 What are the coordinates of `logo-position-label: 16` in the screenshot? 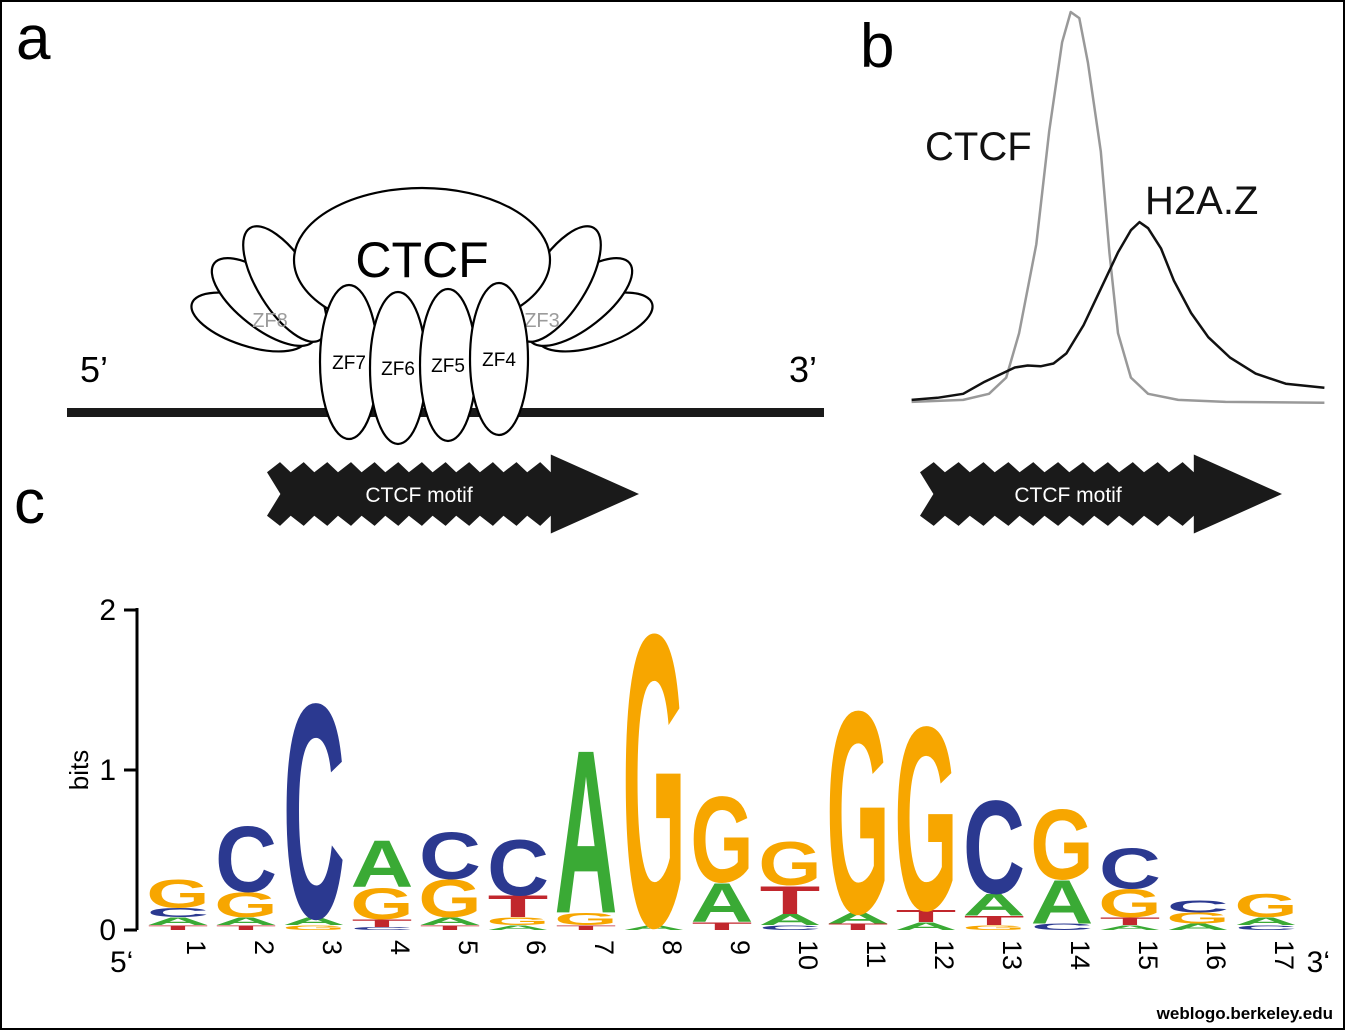 It's located at (1216, 955).